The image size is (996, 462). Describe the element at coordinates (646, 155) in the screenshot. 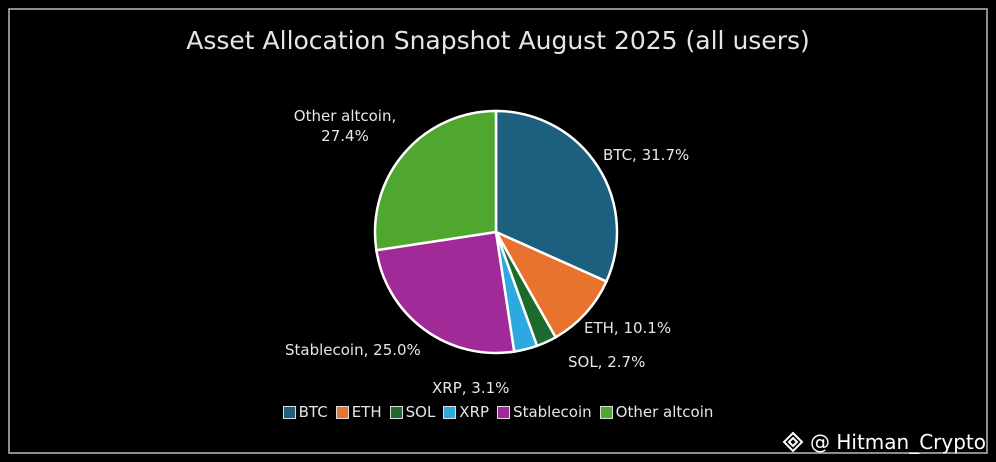

I see `data-label: BTC, 31.7%` at that location.